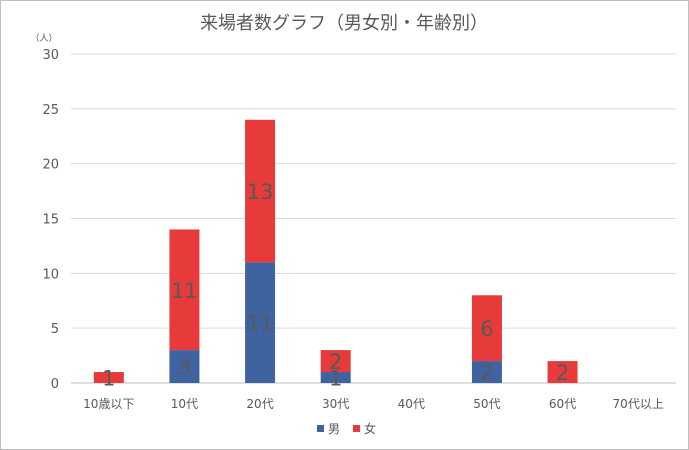 This screenshot has width=689, height=450. I want to click on data-label: 13, so click(260, 192).